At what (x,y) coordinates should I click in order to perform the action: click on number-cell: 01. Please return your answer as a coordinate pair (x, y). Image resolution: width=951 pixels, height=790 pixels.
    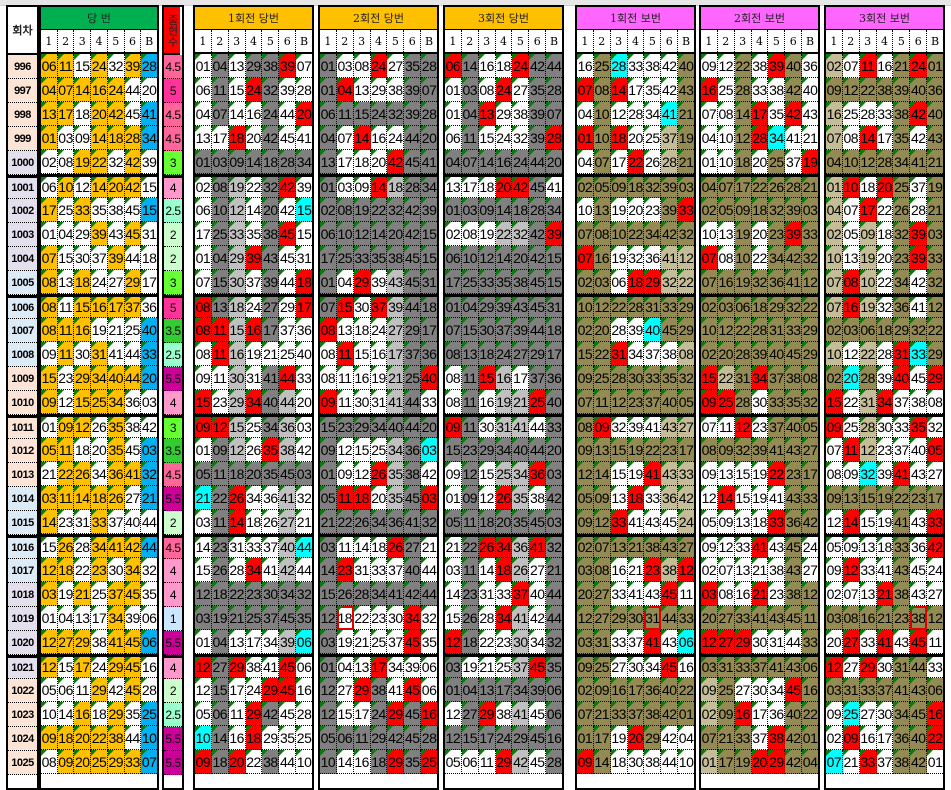
    Looking at the image, I should click on (49, 427).